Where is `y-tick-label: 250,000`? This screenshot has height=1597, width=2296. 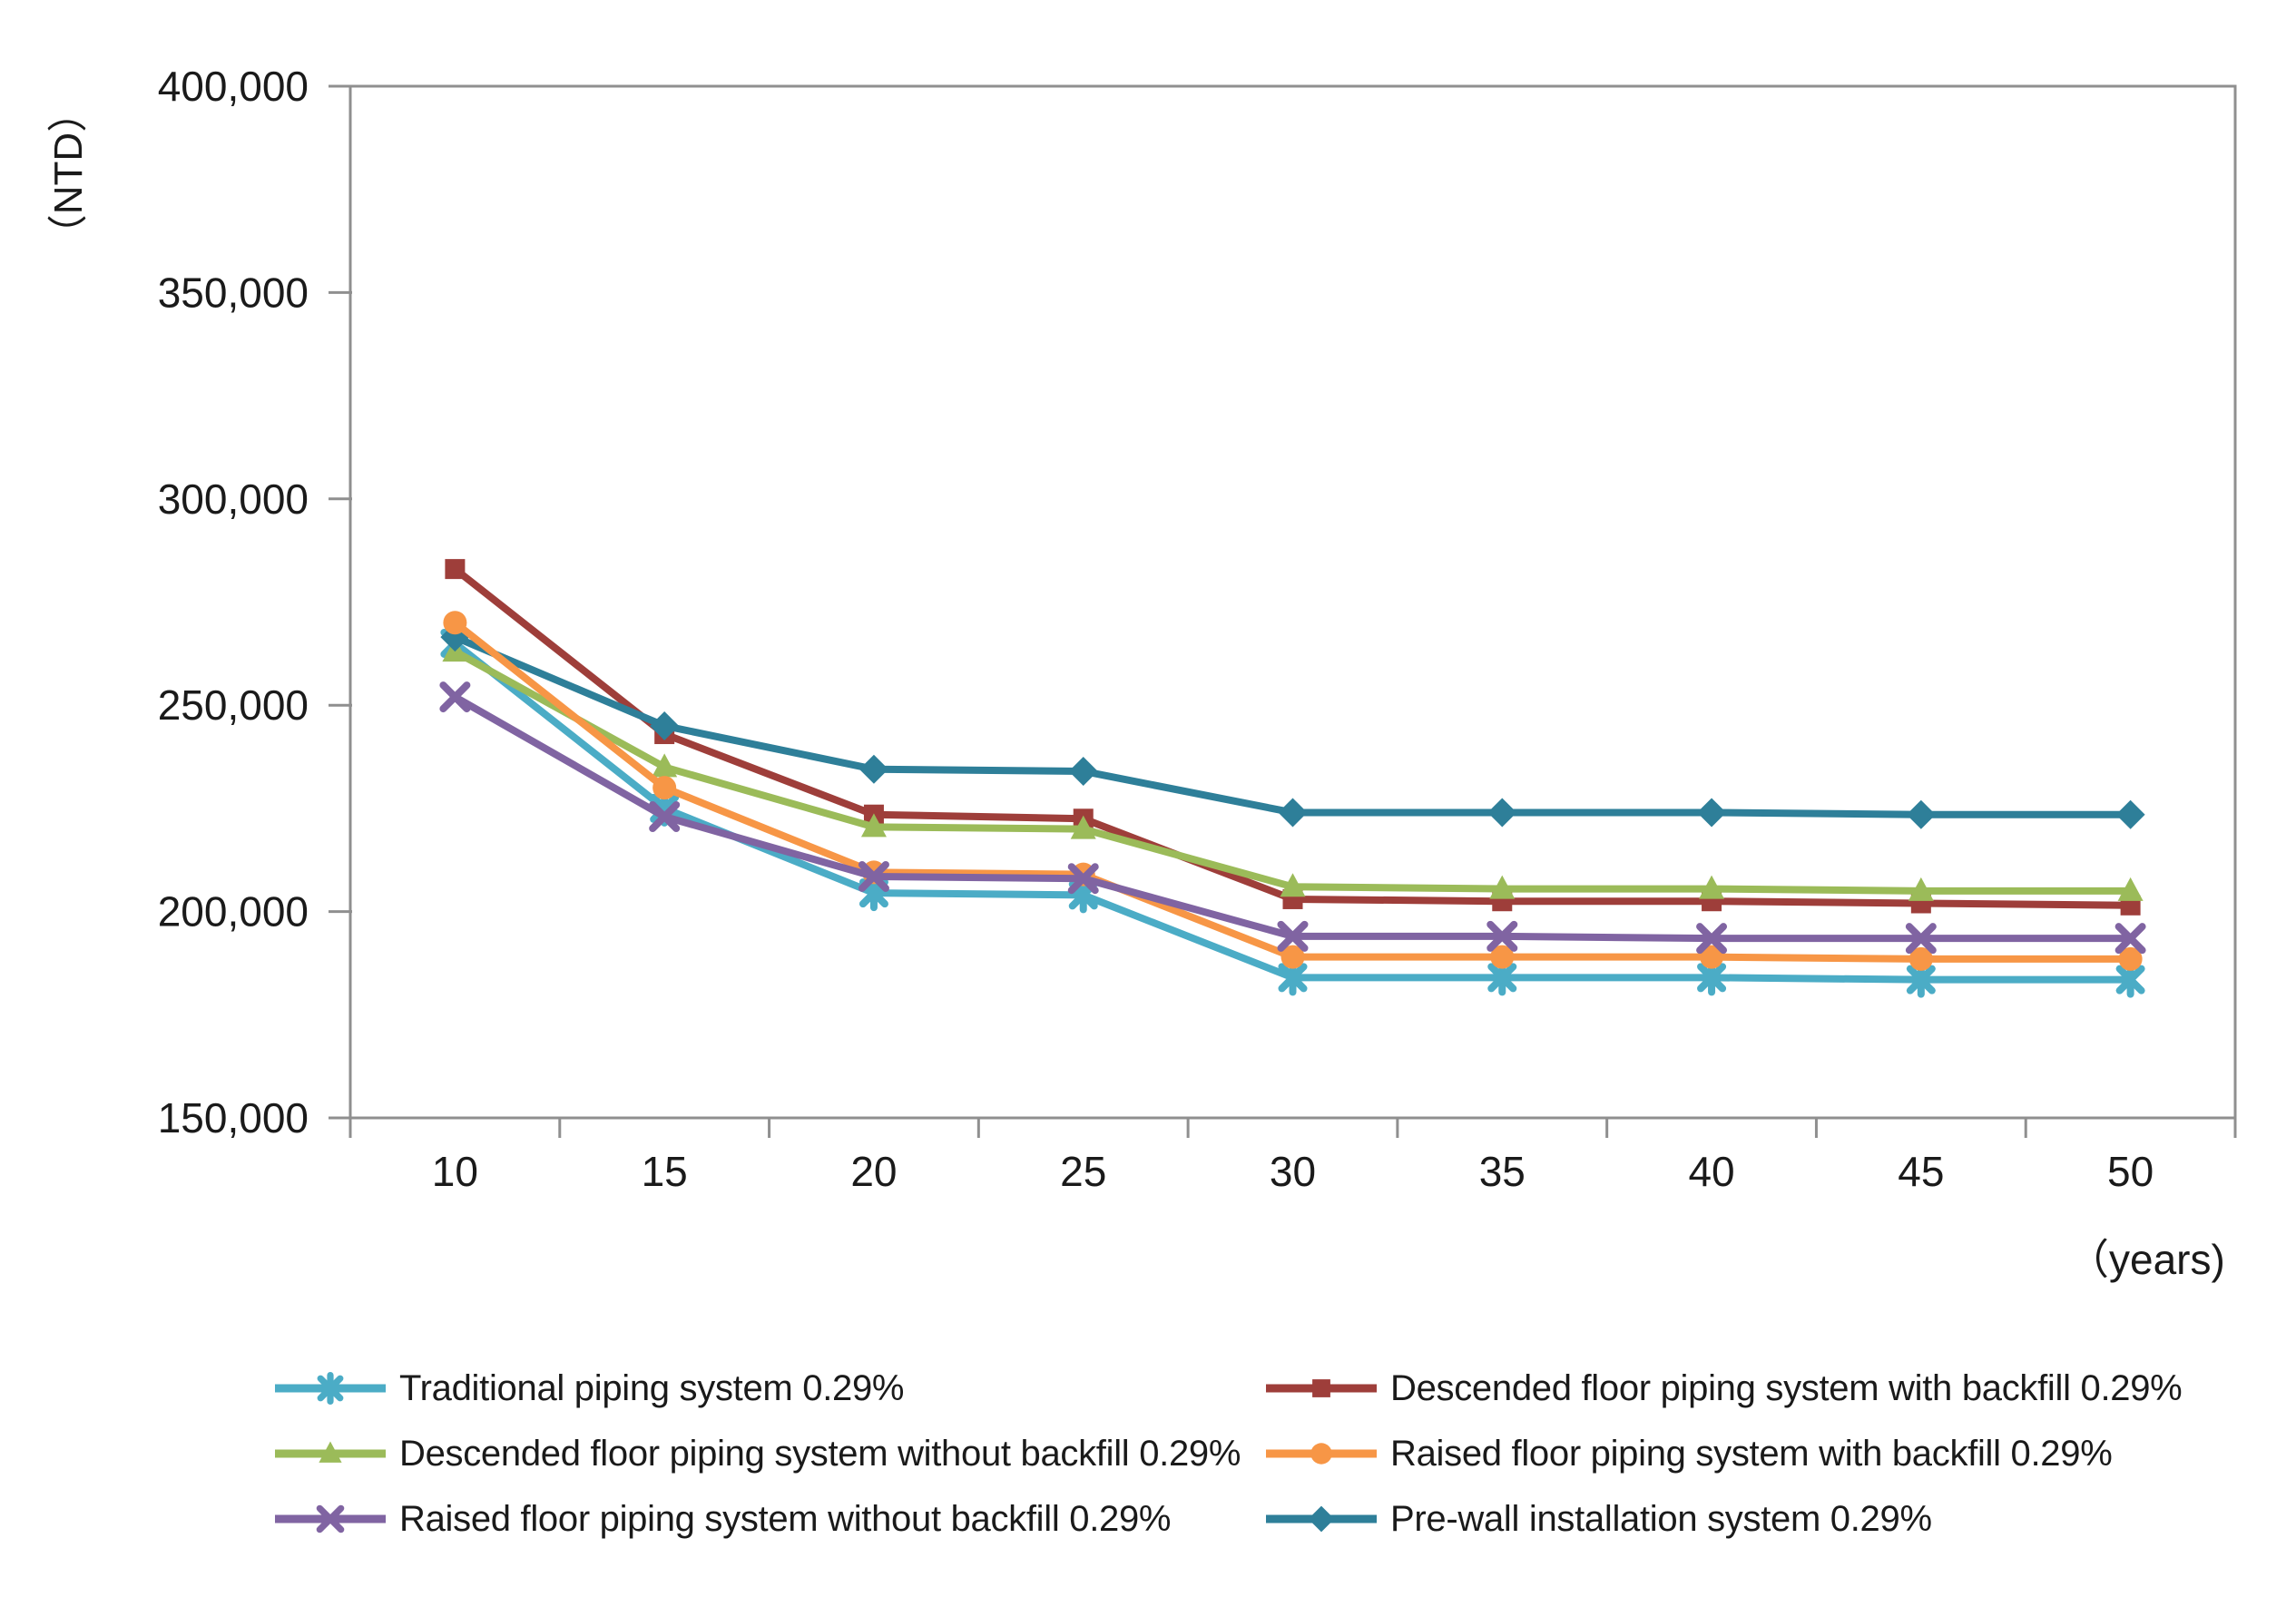
y-tick-label: 250,000 is located at coordinates (234, 705).